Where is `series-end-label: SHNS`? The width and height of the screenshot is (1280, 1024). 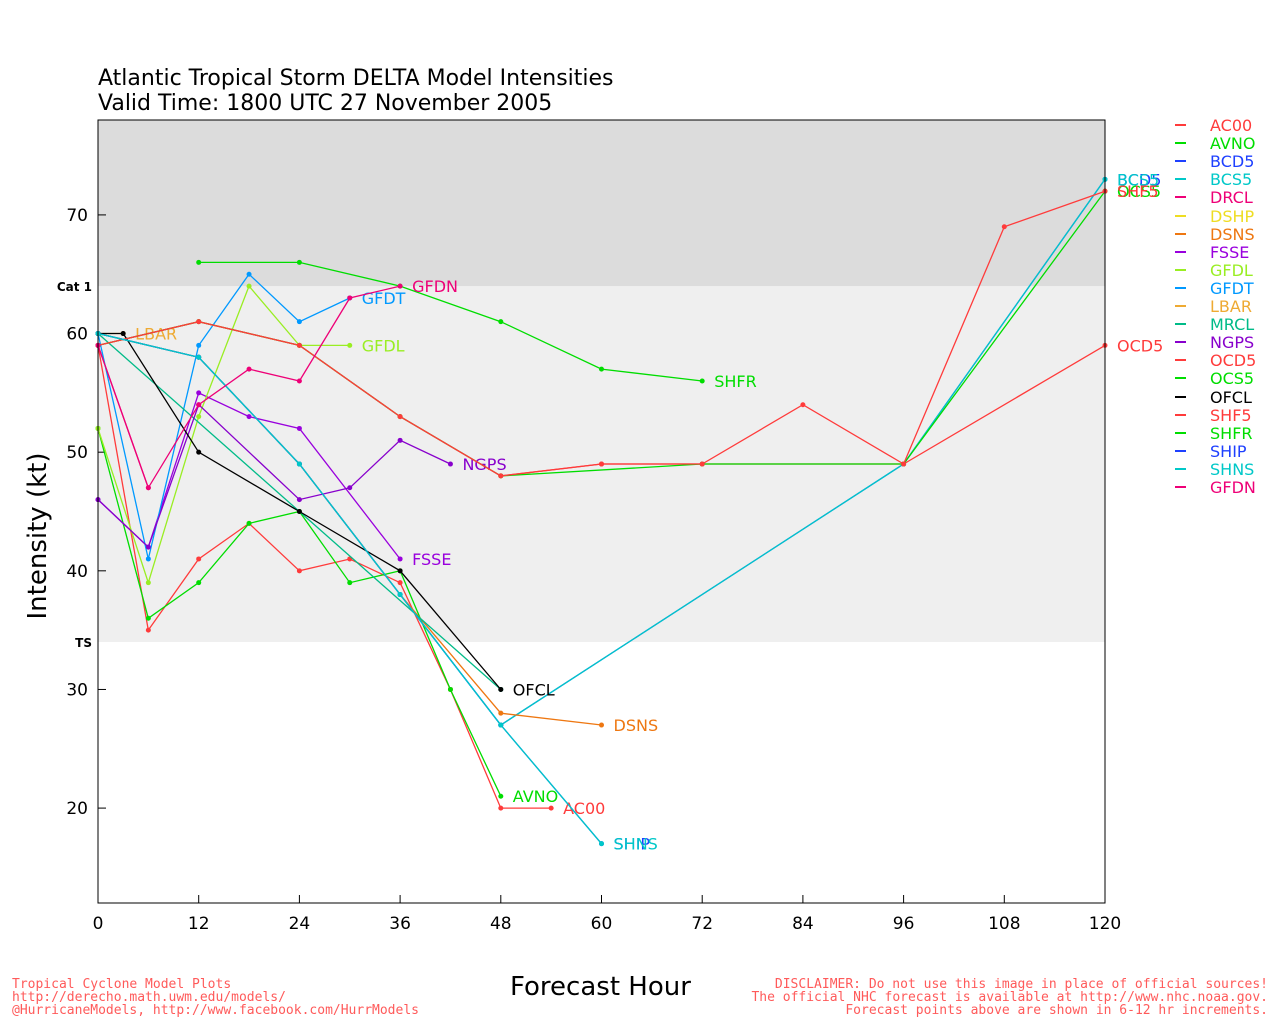 series-end-label: SHNS is located at coordinates (636, 844).